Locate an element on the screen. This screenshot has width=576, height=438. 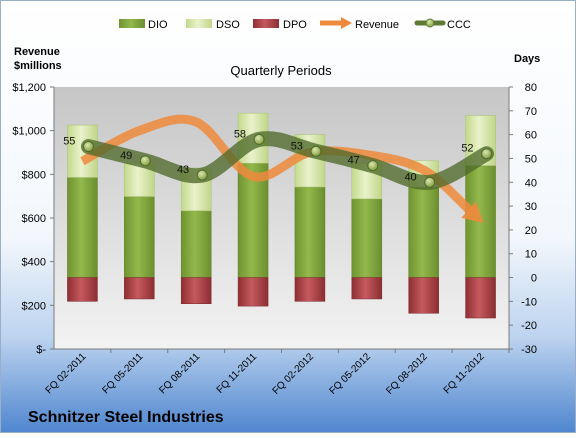
ccc-data-label: 58 is located at coordinates (240, 134).